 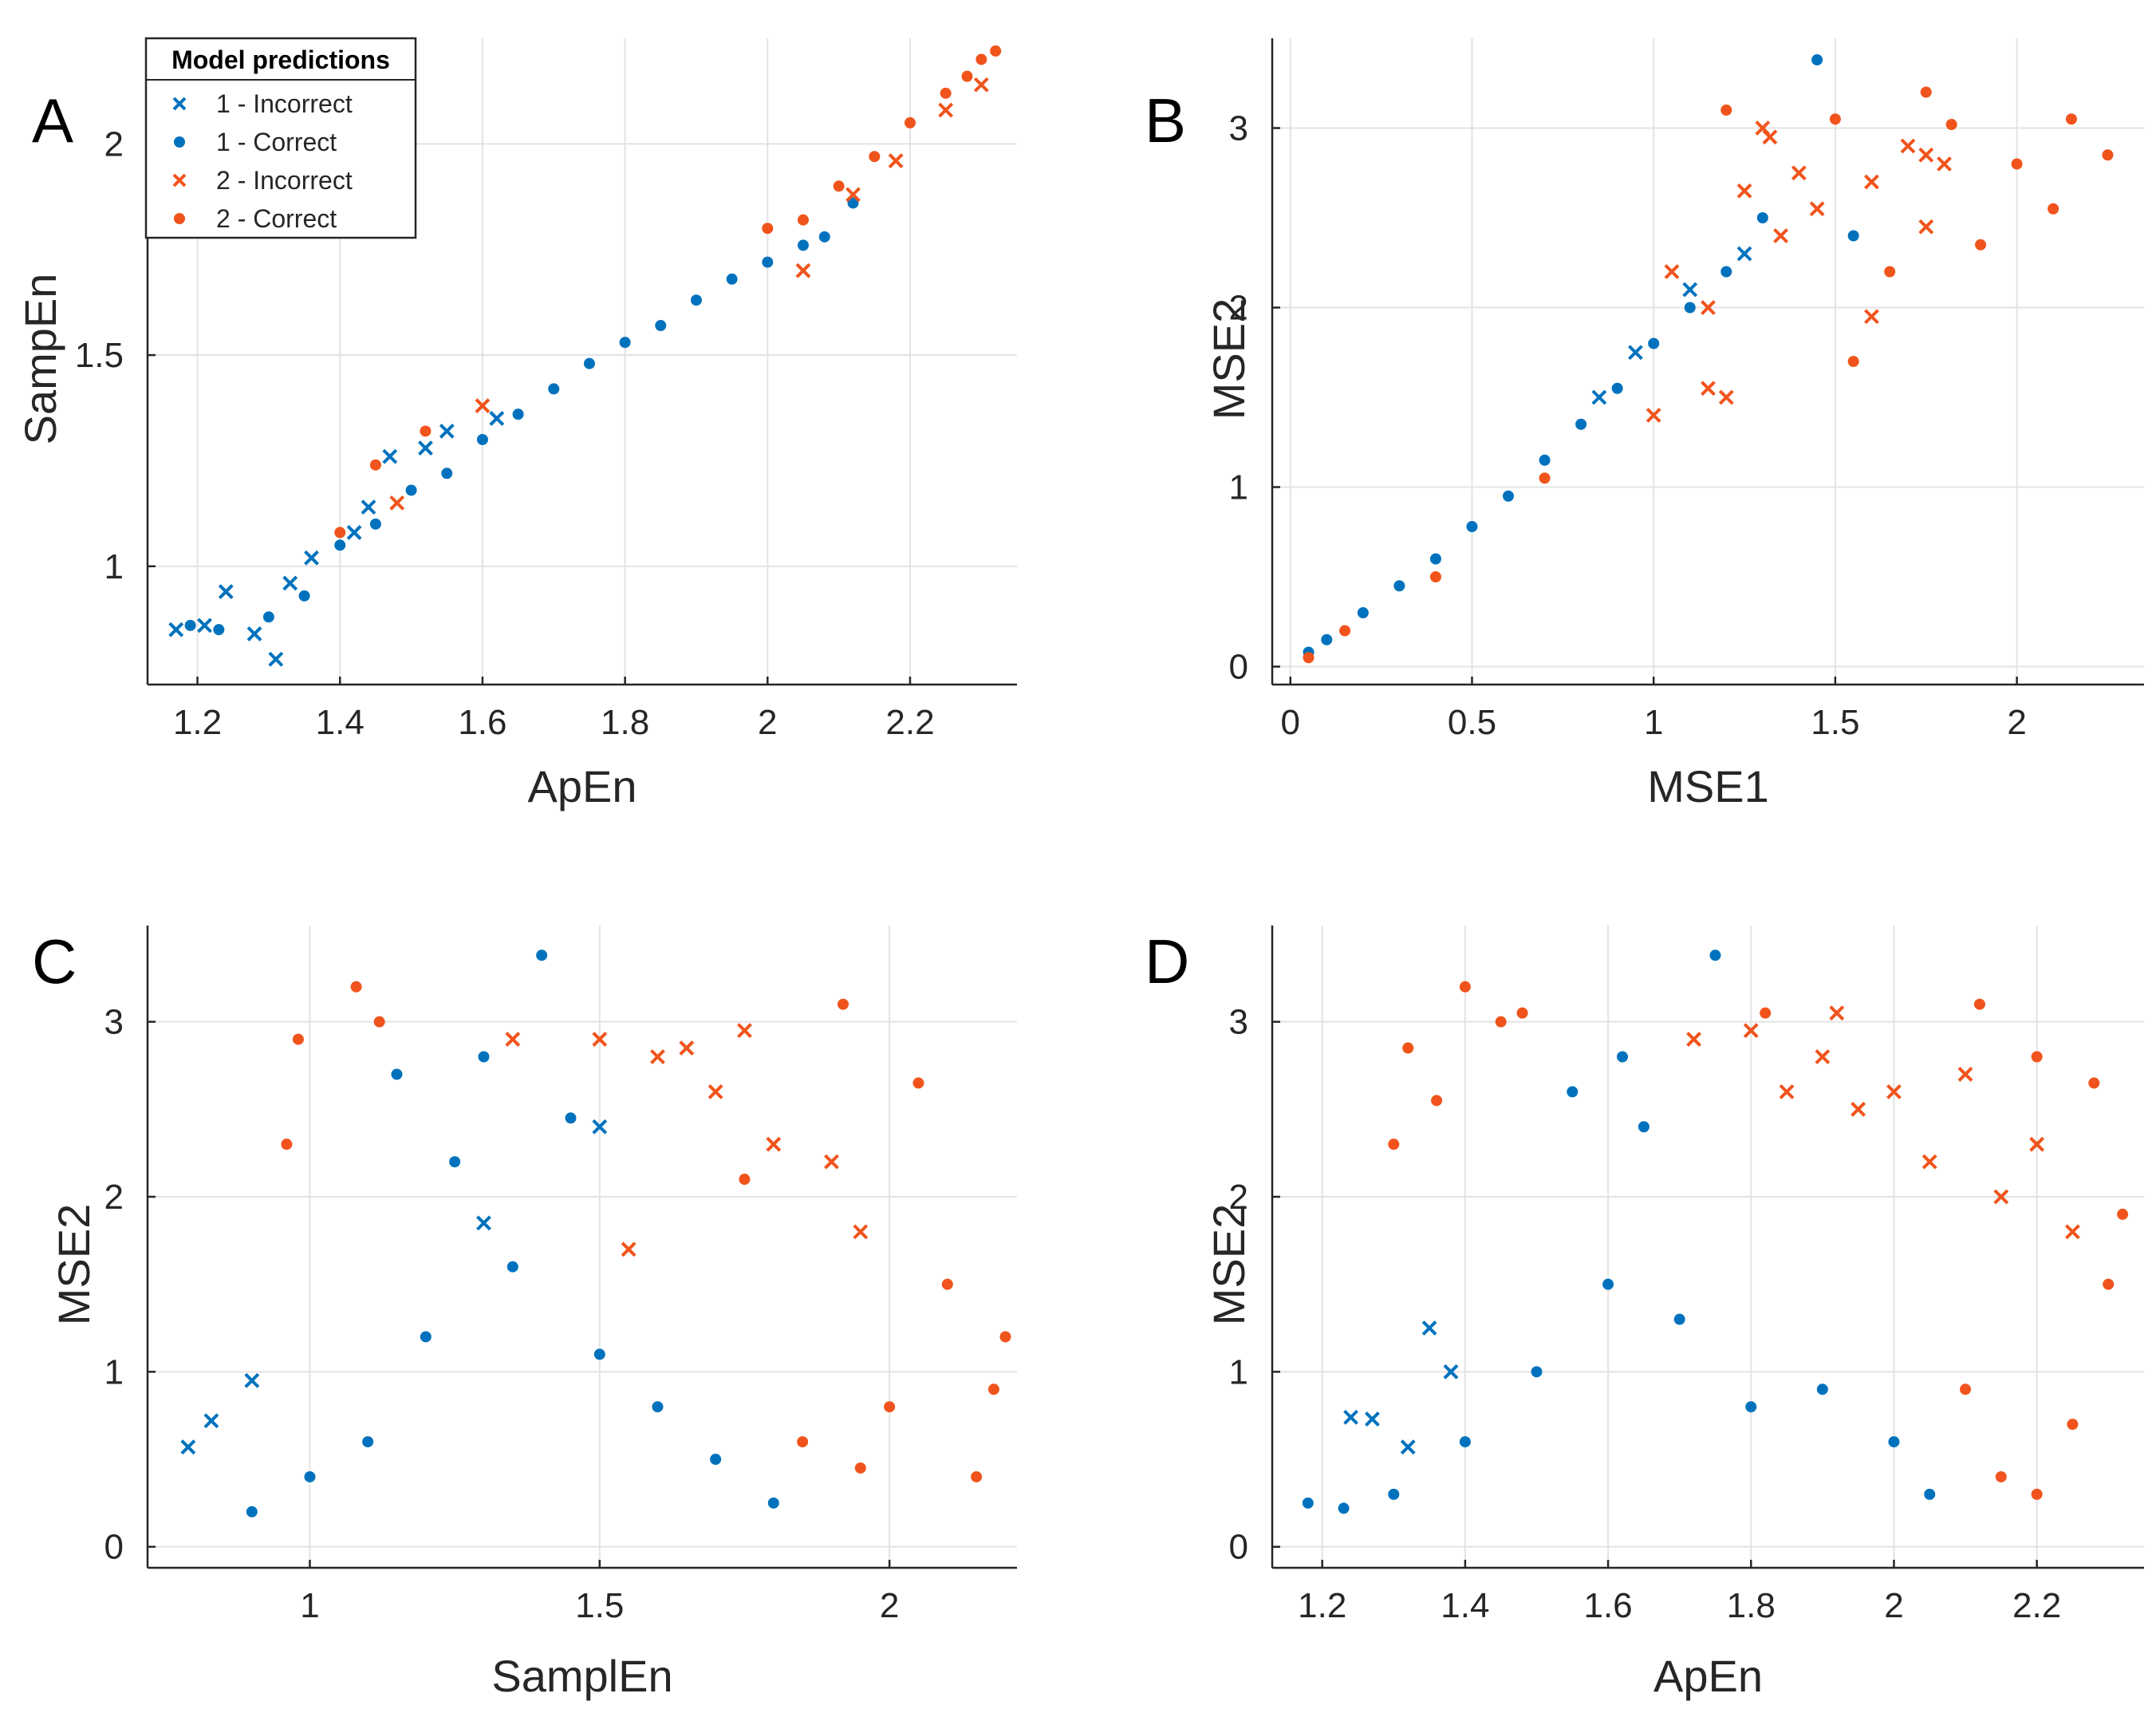 I want to click on x-tick-label: 0, so click(x=1290, y=723).